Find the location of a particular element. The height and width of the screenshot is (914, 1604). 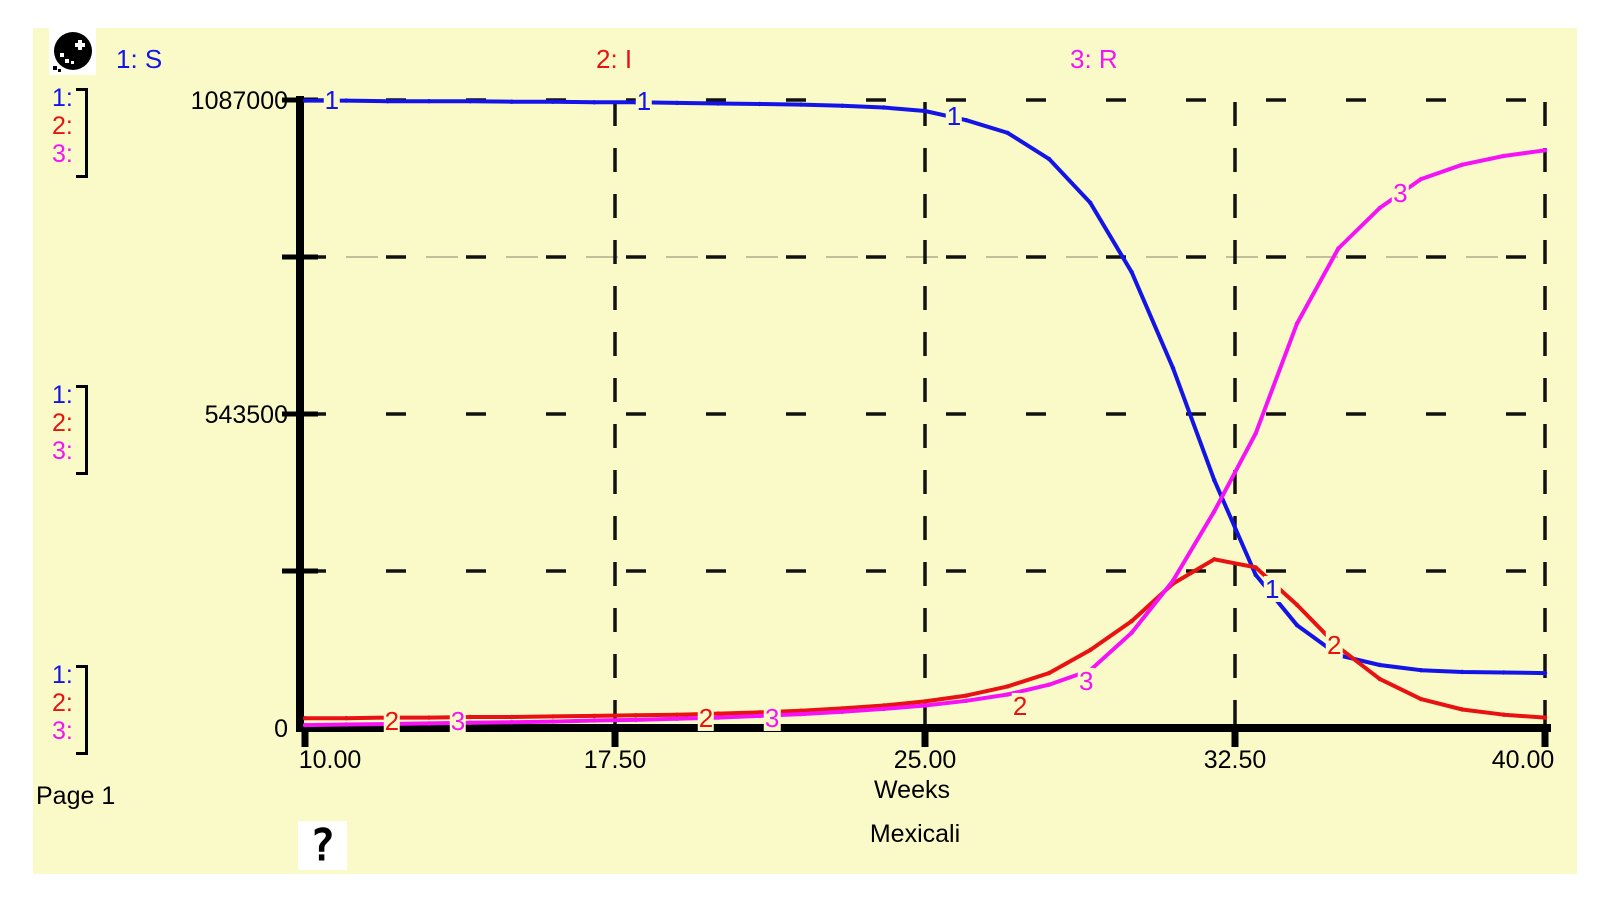

legend-series-r: 3: R is located at coordinates (1094, 59).